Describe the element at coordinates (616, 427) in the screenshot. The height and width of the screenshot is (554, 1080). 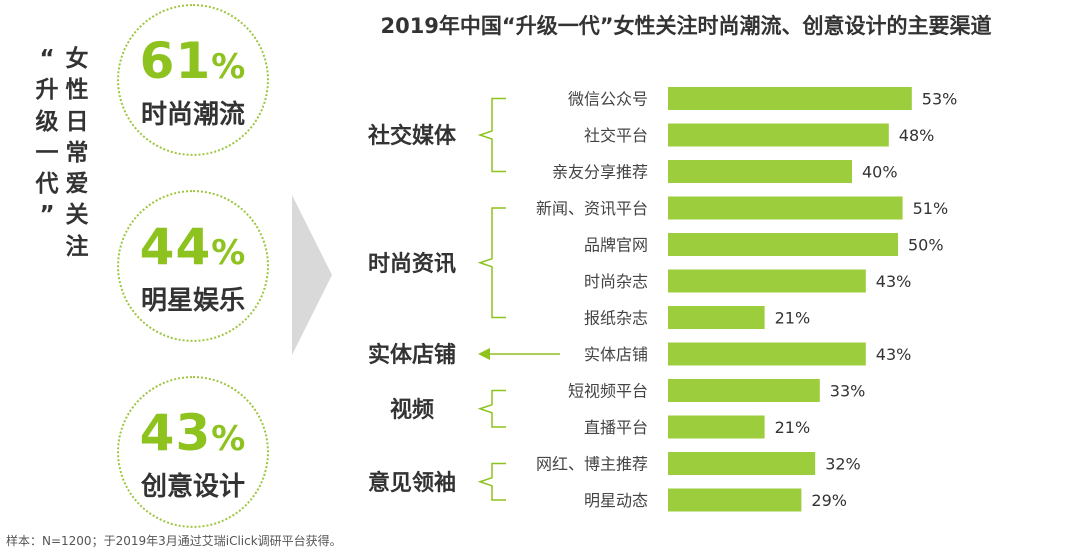
I see `category-label: 直播平台` at that location.